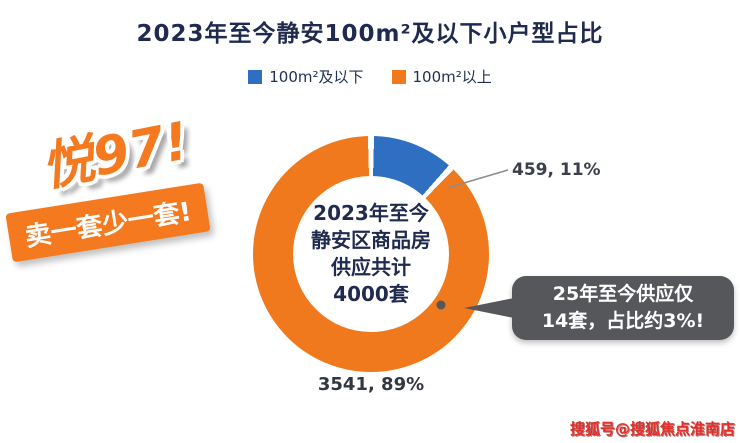 The width and height of the screenshot is (740, 443). Describe the element at coordinates (316, 77) in the screenshot. I see `legend-label: 100m²及以下` at that location.